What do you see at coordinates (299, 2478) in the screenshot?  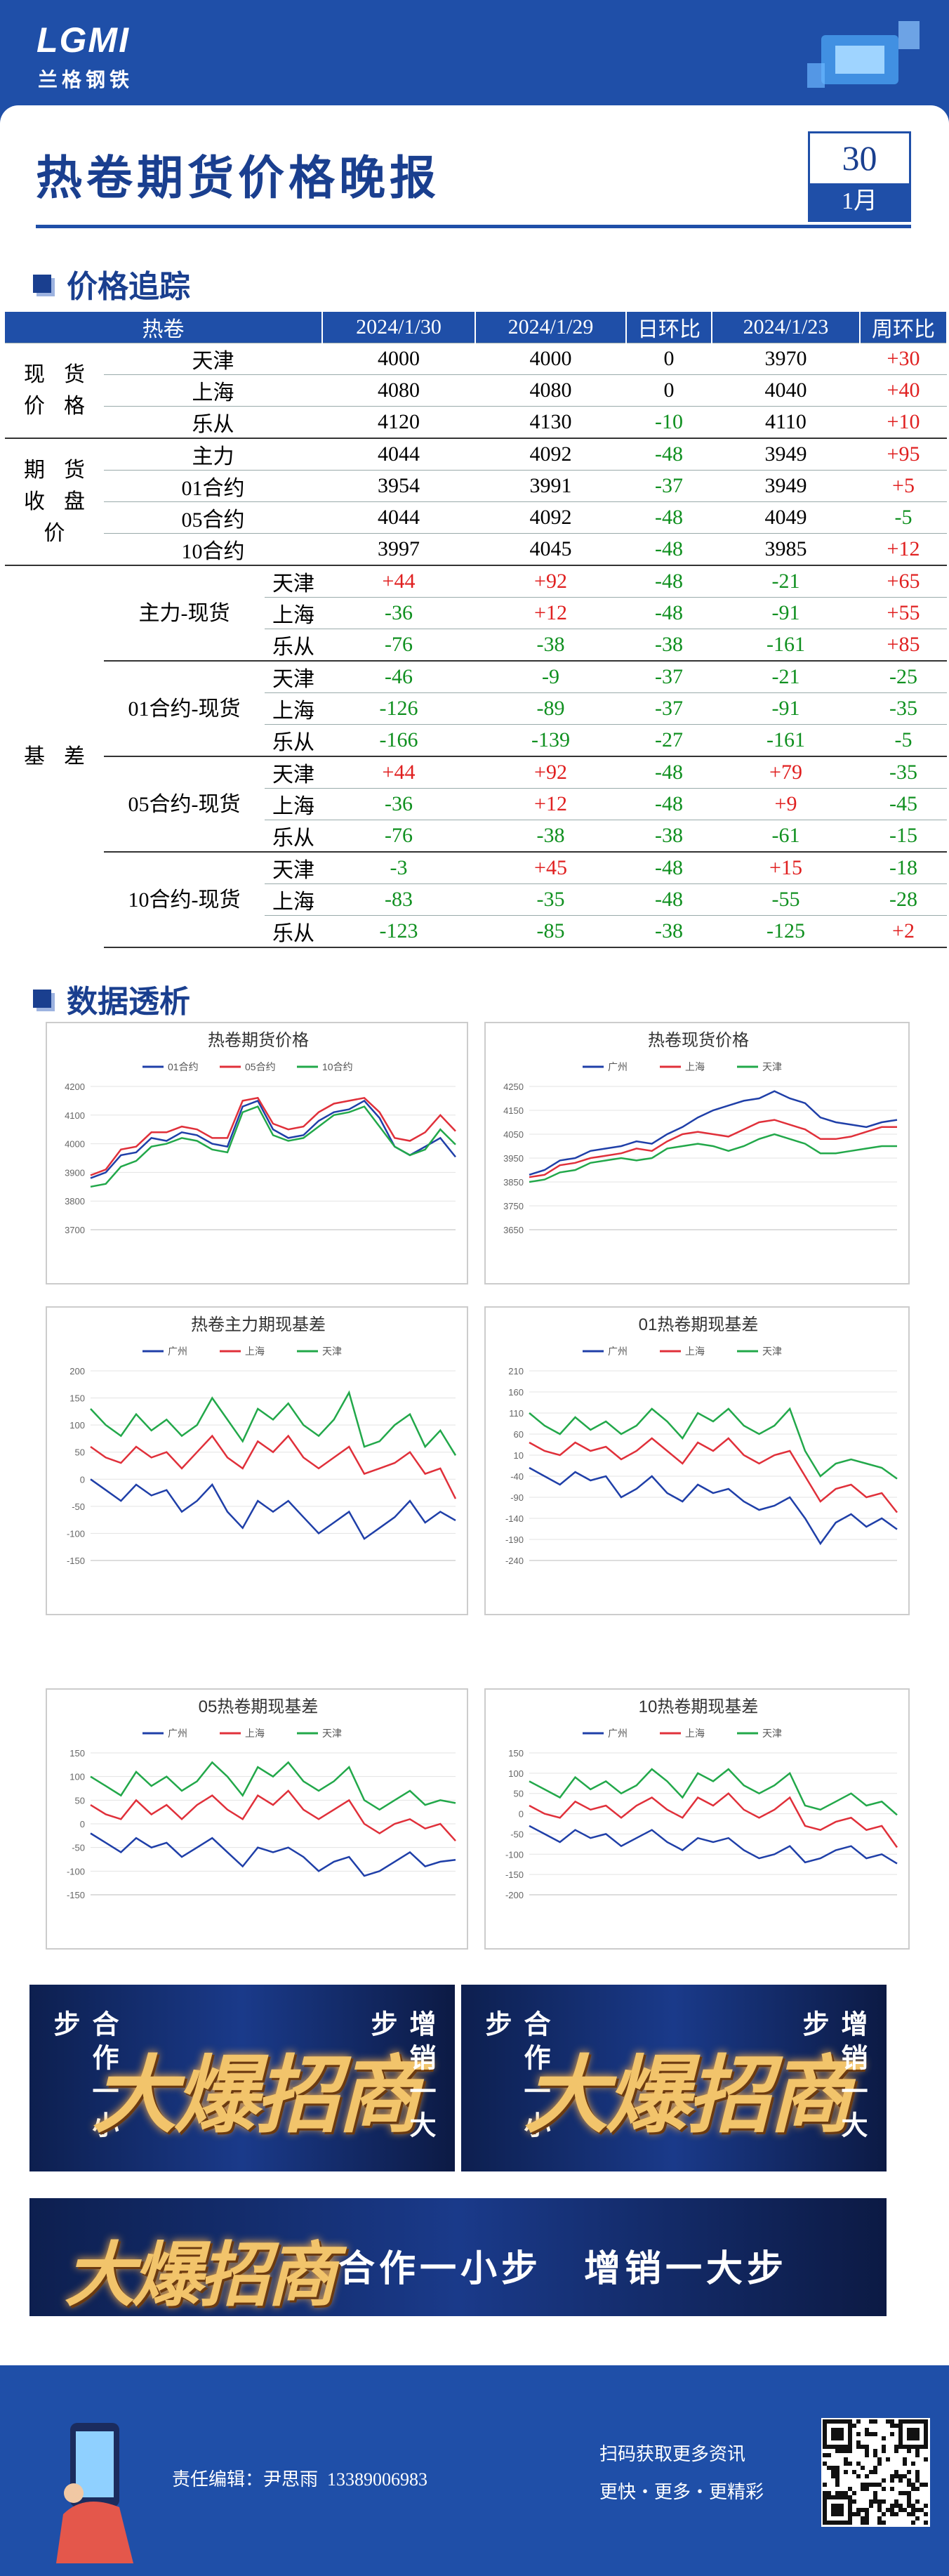 I see `footer-editor: 责任编辑：尹思雨 13389006983` at bounding box center [299, 2478].